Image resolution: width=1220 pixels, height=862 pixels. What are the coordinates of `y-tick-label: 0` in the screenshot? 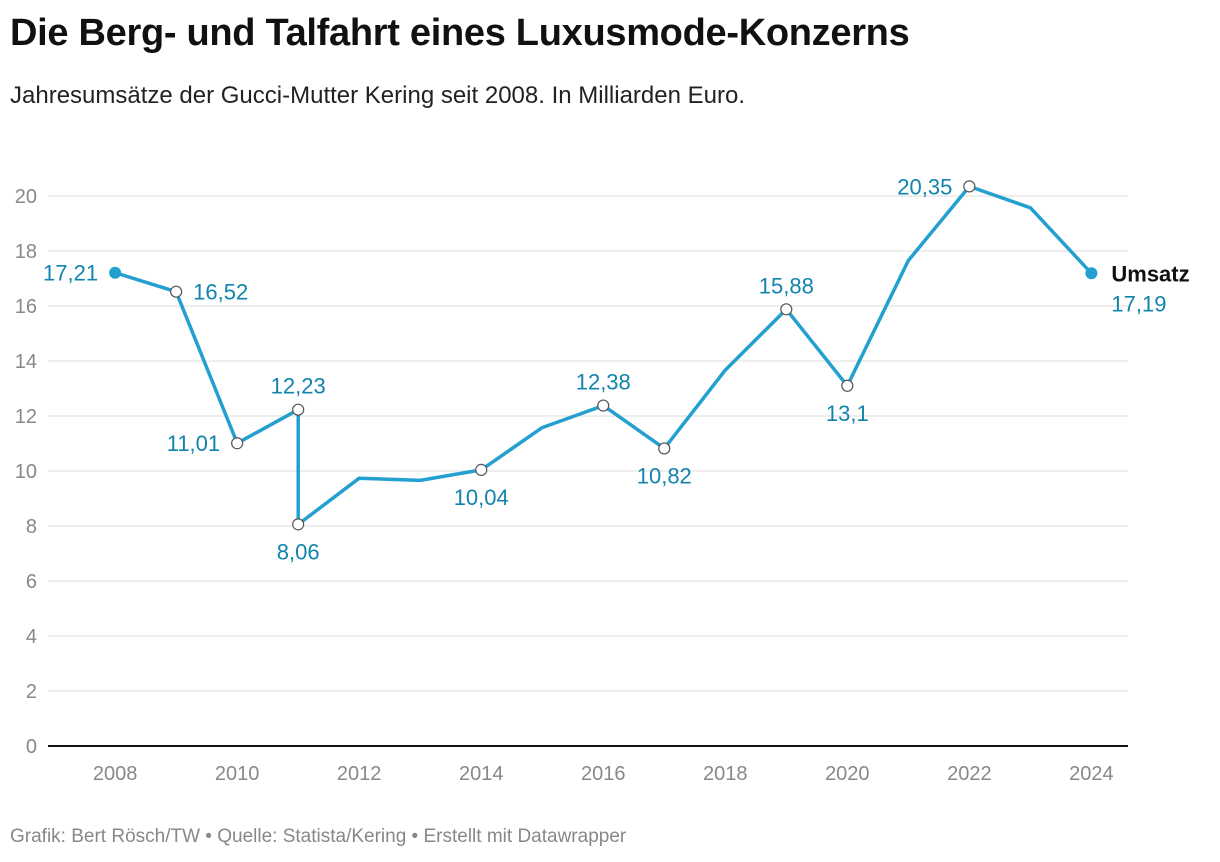 It's located at (31, 747).